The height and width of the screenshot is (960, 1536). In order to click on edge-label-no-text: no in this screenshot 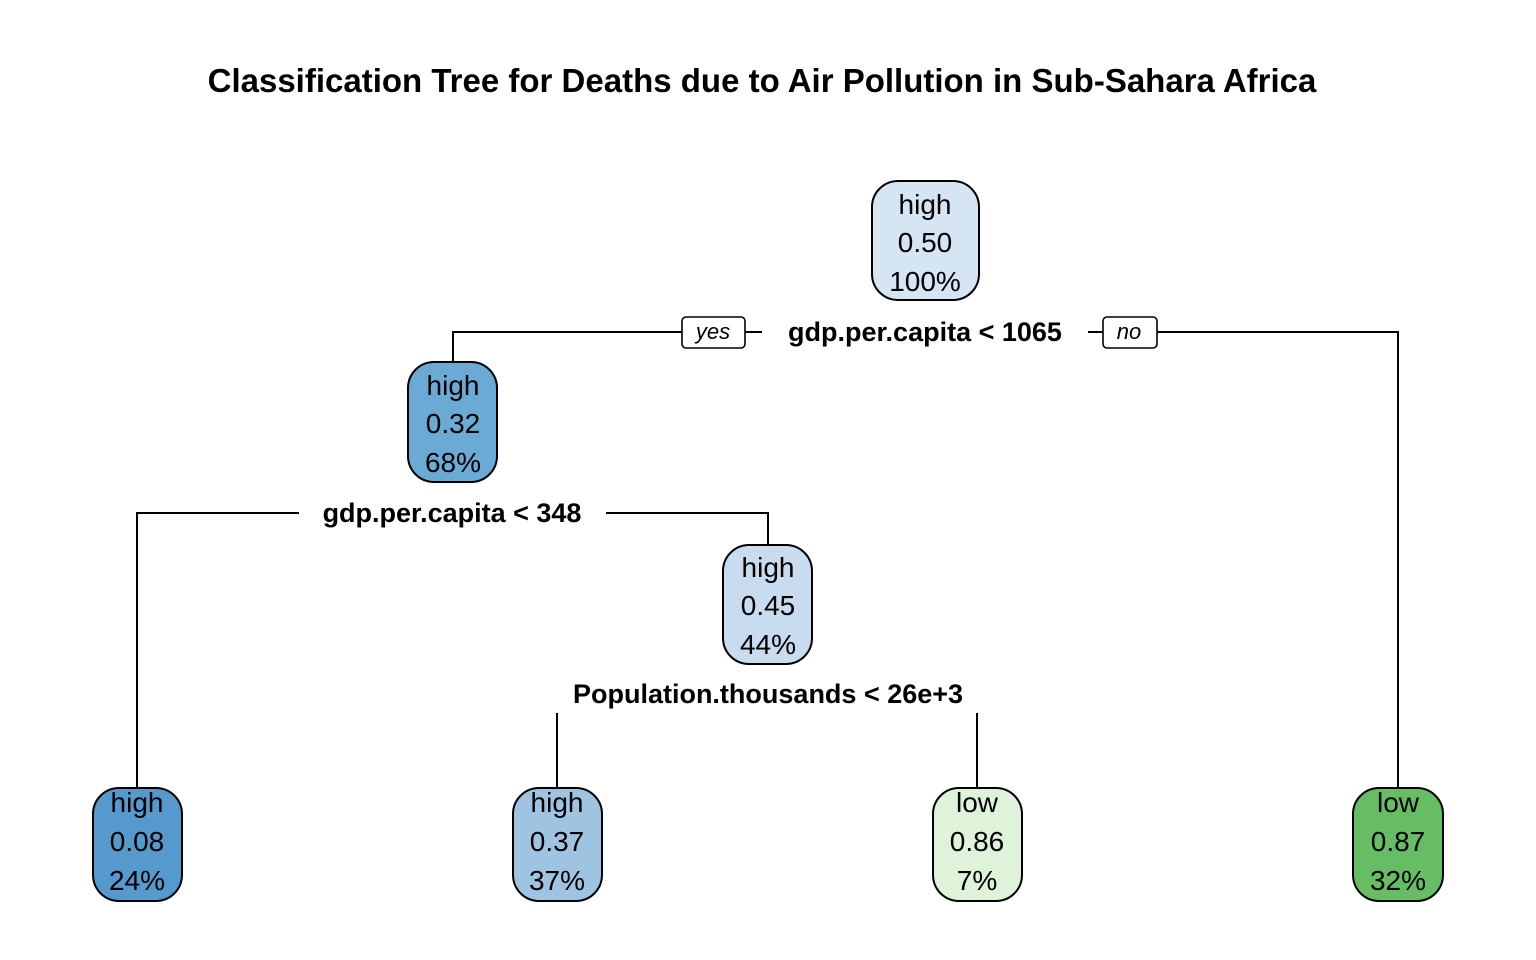, I will do `click(1129, 331)`.